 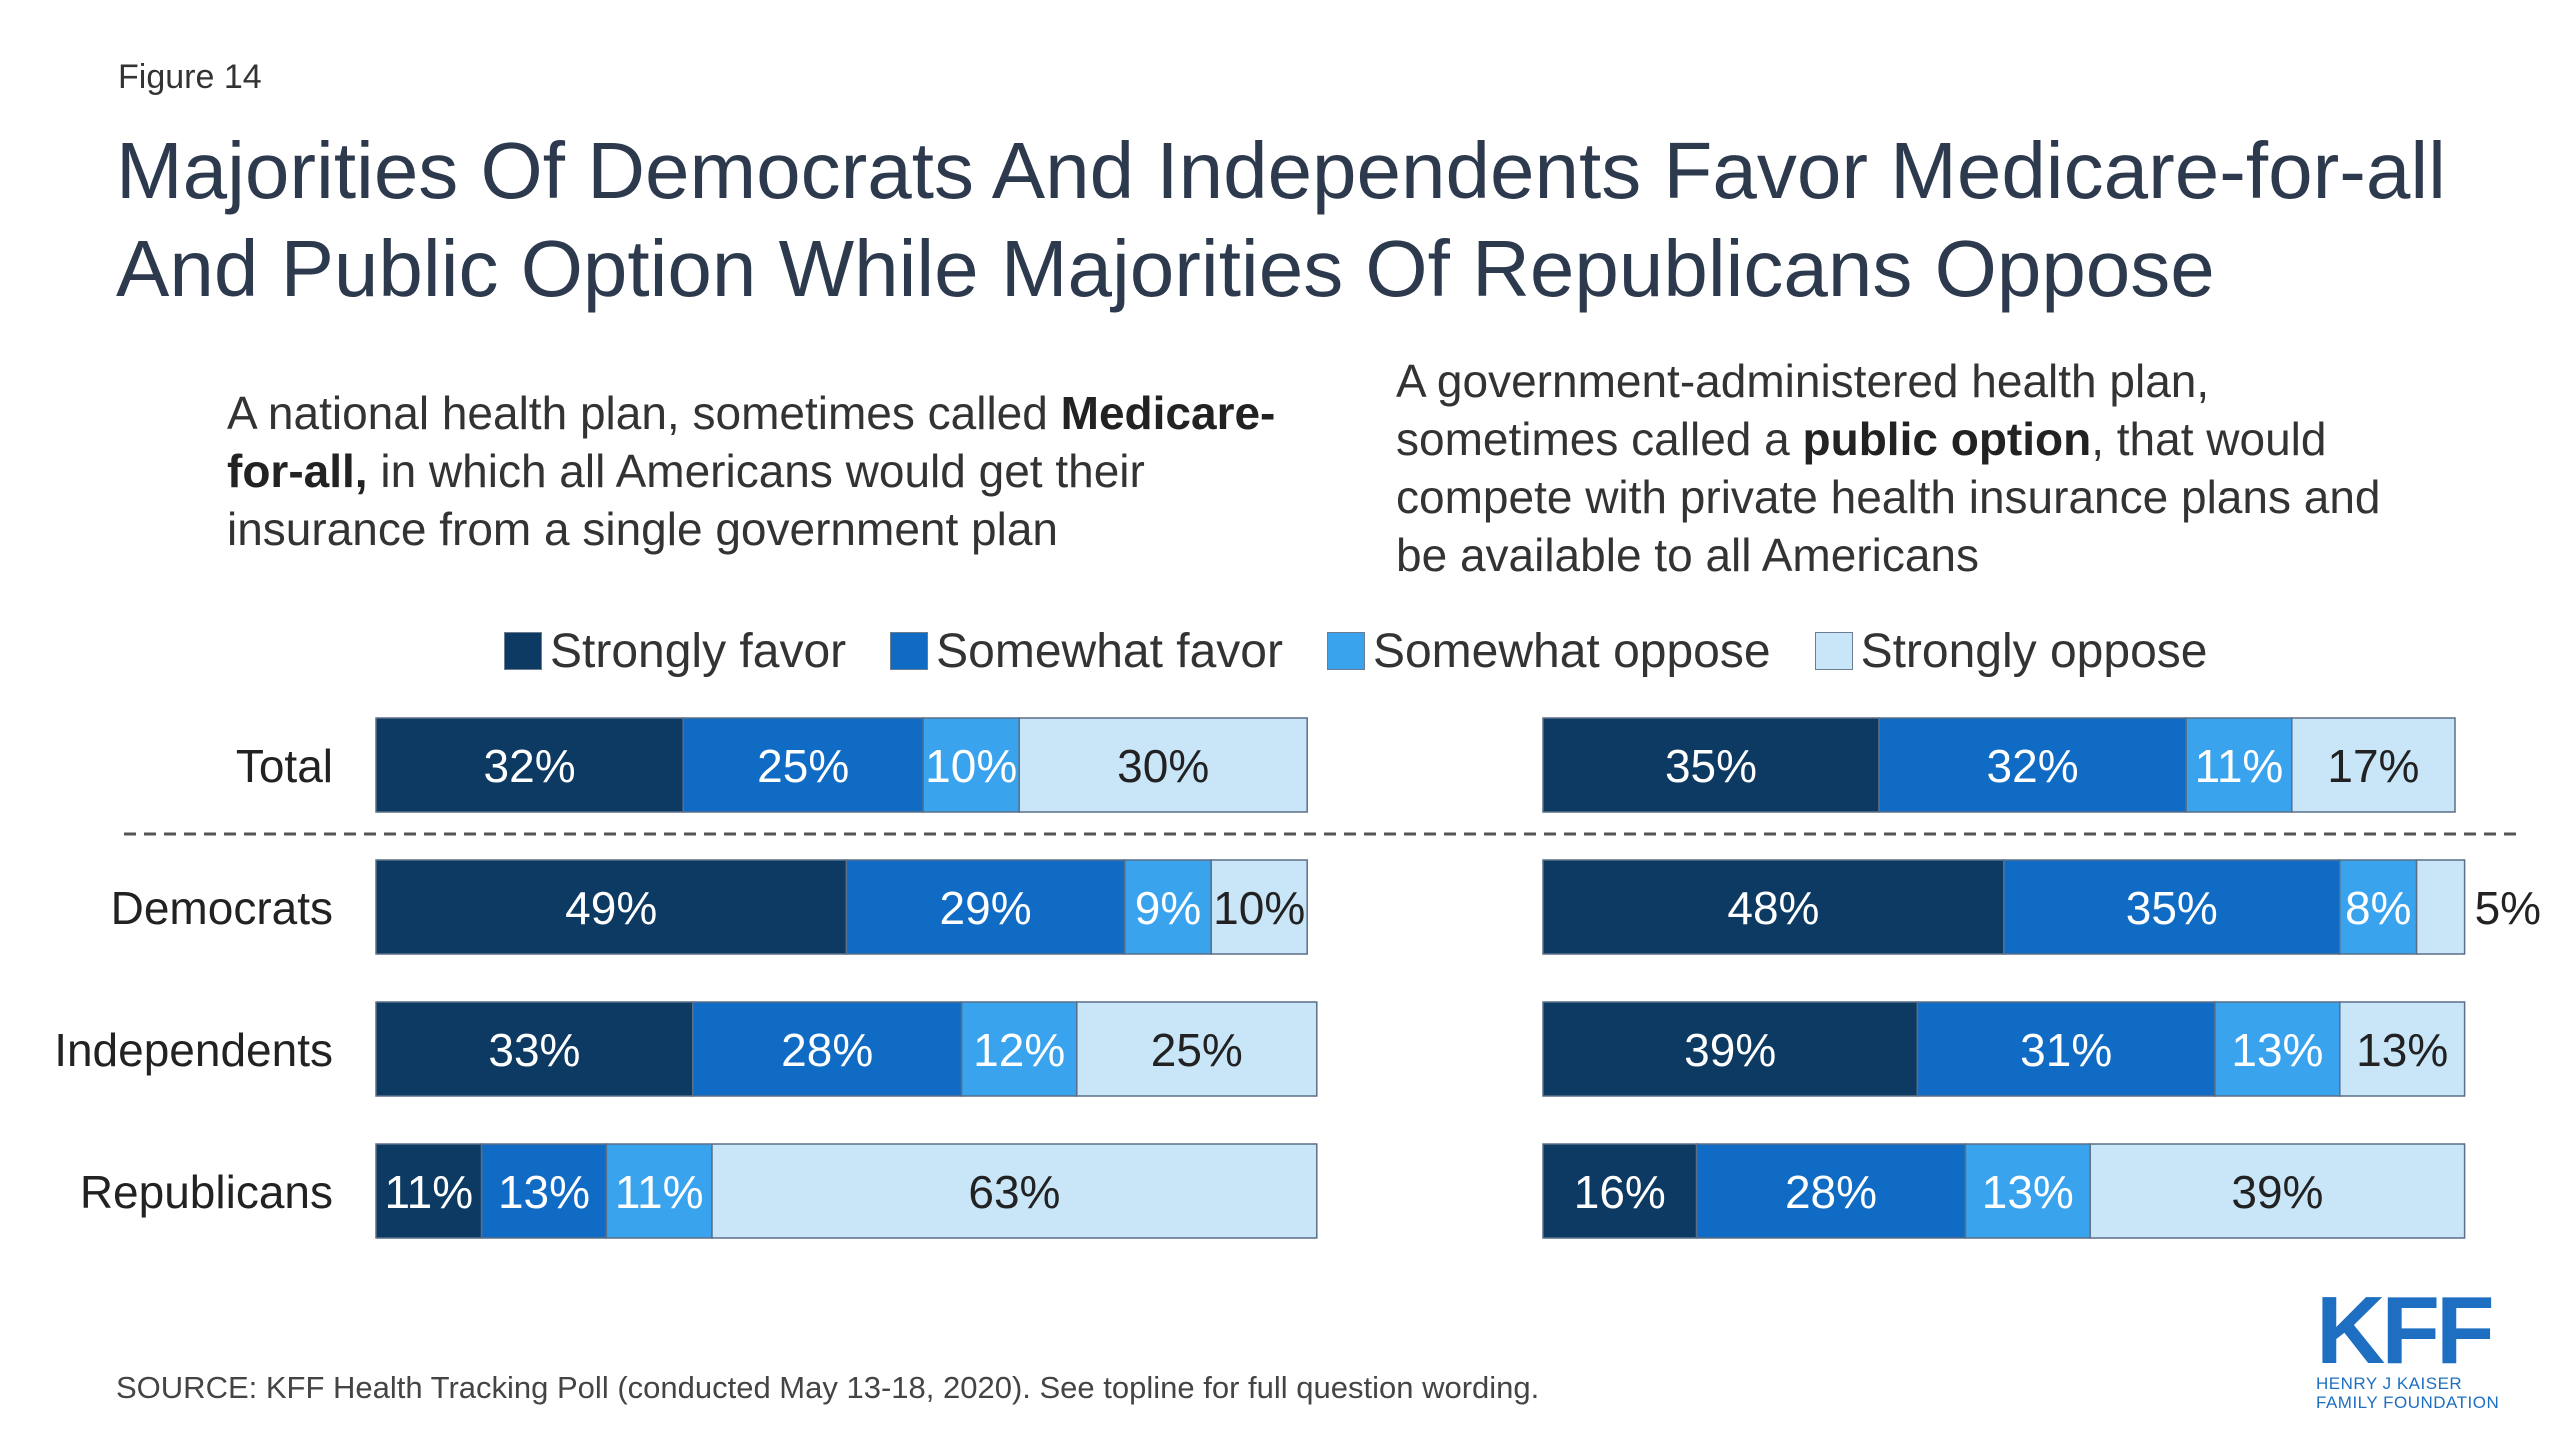 I want to click on bar-public-option-total-somewhat-oppose, so click(x=2239, y=765).